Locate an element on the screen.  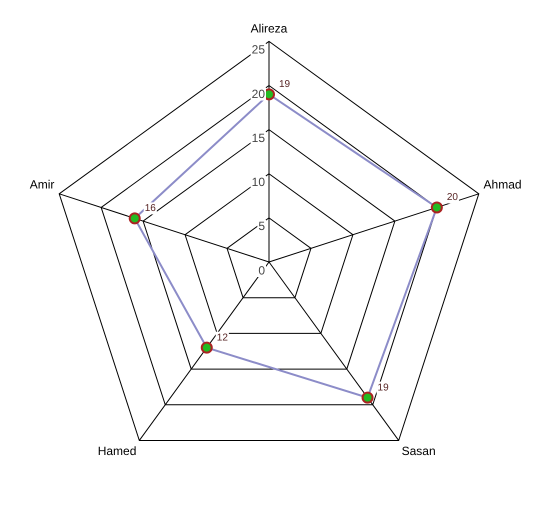
spoke-label: Amir is located at coordinates (42, 184).